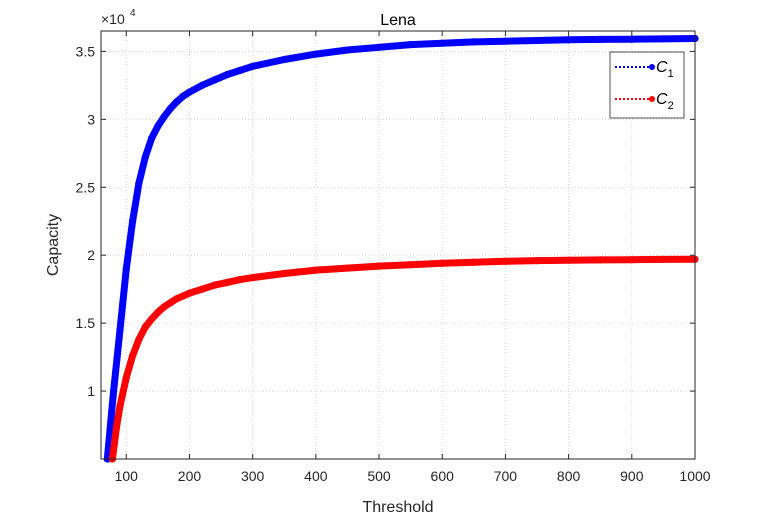 The height and width of the screenshot is (523, 768). What do you see at coordinates (91, 391) in the screenshot?
I see `y-tick-label: 1` at bounding box center [91, 391].